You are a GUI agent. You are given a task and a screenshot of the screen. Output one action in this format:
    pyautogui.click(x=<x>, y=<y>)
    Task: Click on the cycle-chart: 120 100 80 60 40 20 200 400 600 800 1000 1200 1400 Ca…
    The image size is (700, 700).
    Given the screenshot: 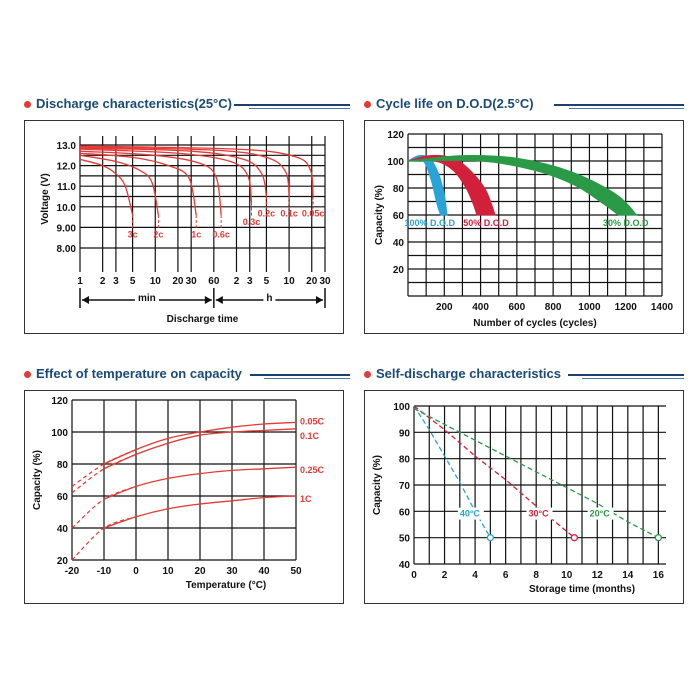 What is the action you would take?
    pyautogui.click(x=524, y=229)
    